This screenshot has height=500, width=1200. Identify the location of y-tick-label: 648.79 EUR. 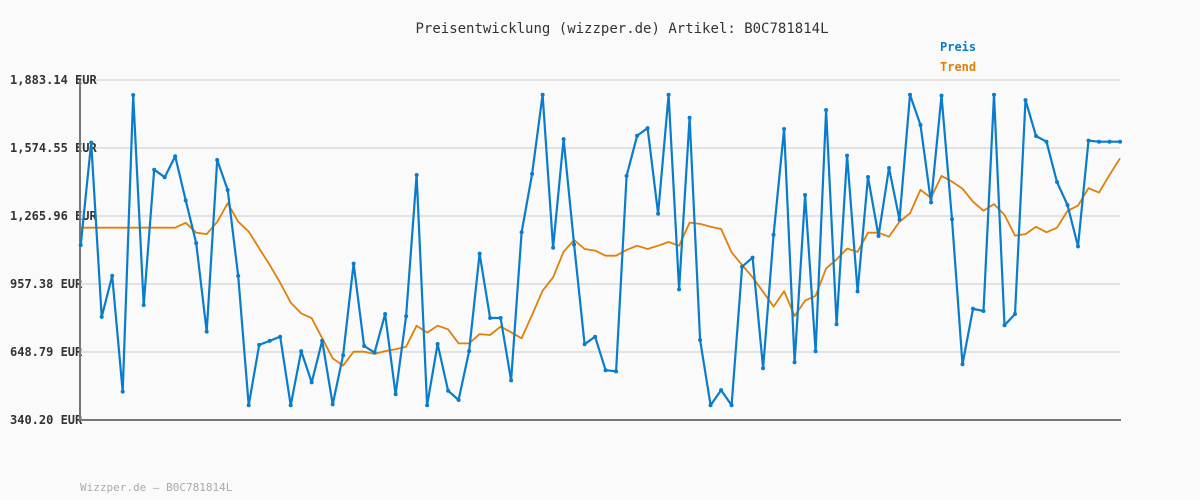
(46, 352).